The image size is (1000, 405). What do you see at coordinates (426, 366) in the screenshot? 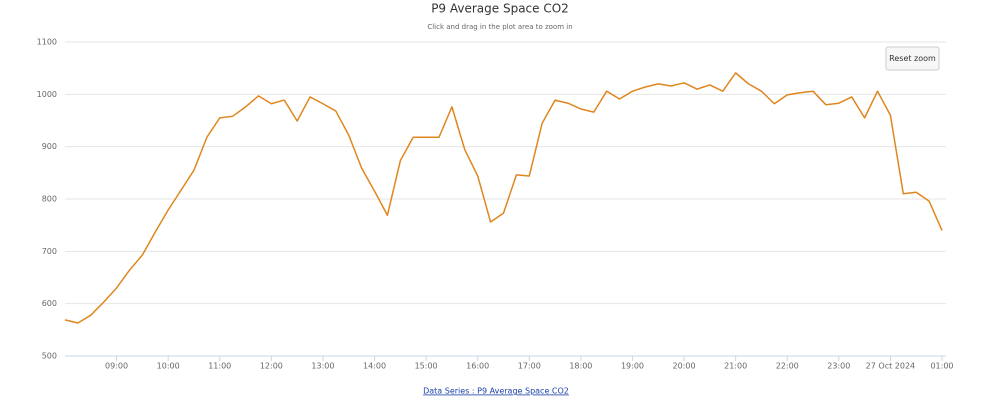
I see `x-tick-label: 15:00` at bounding box center [426, 366].